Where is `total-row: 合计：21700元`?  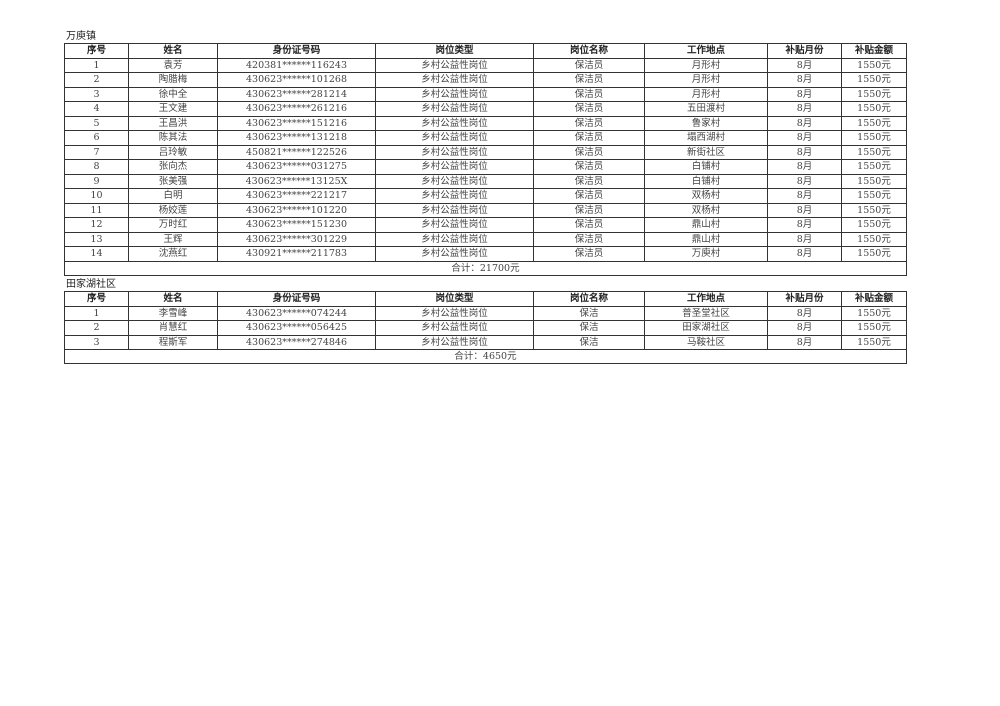
total-row: 合计：21700元 is located at coordinates (485, 268).